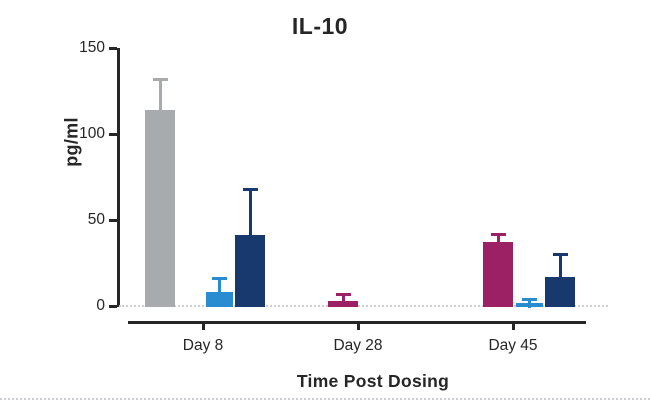 Image resolution: width=650 pixels, height=404 pixels. What do you see at coordinates (373, 381) in the screenshot?
I see `x-axis-label: Time Post Dosing` at bounding box center [373, 381].